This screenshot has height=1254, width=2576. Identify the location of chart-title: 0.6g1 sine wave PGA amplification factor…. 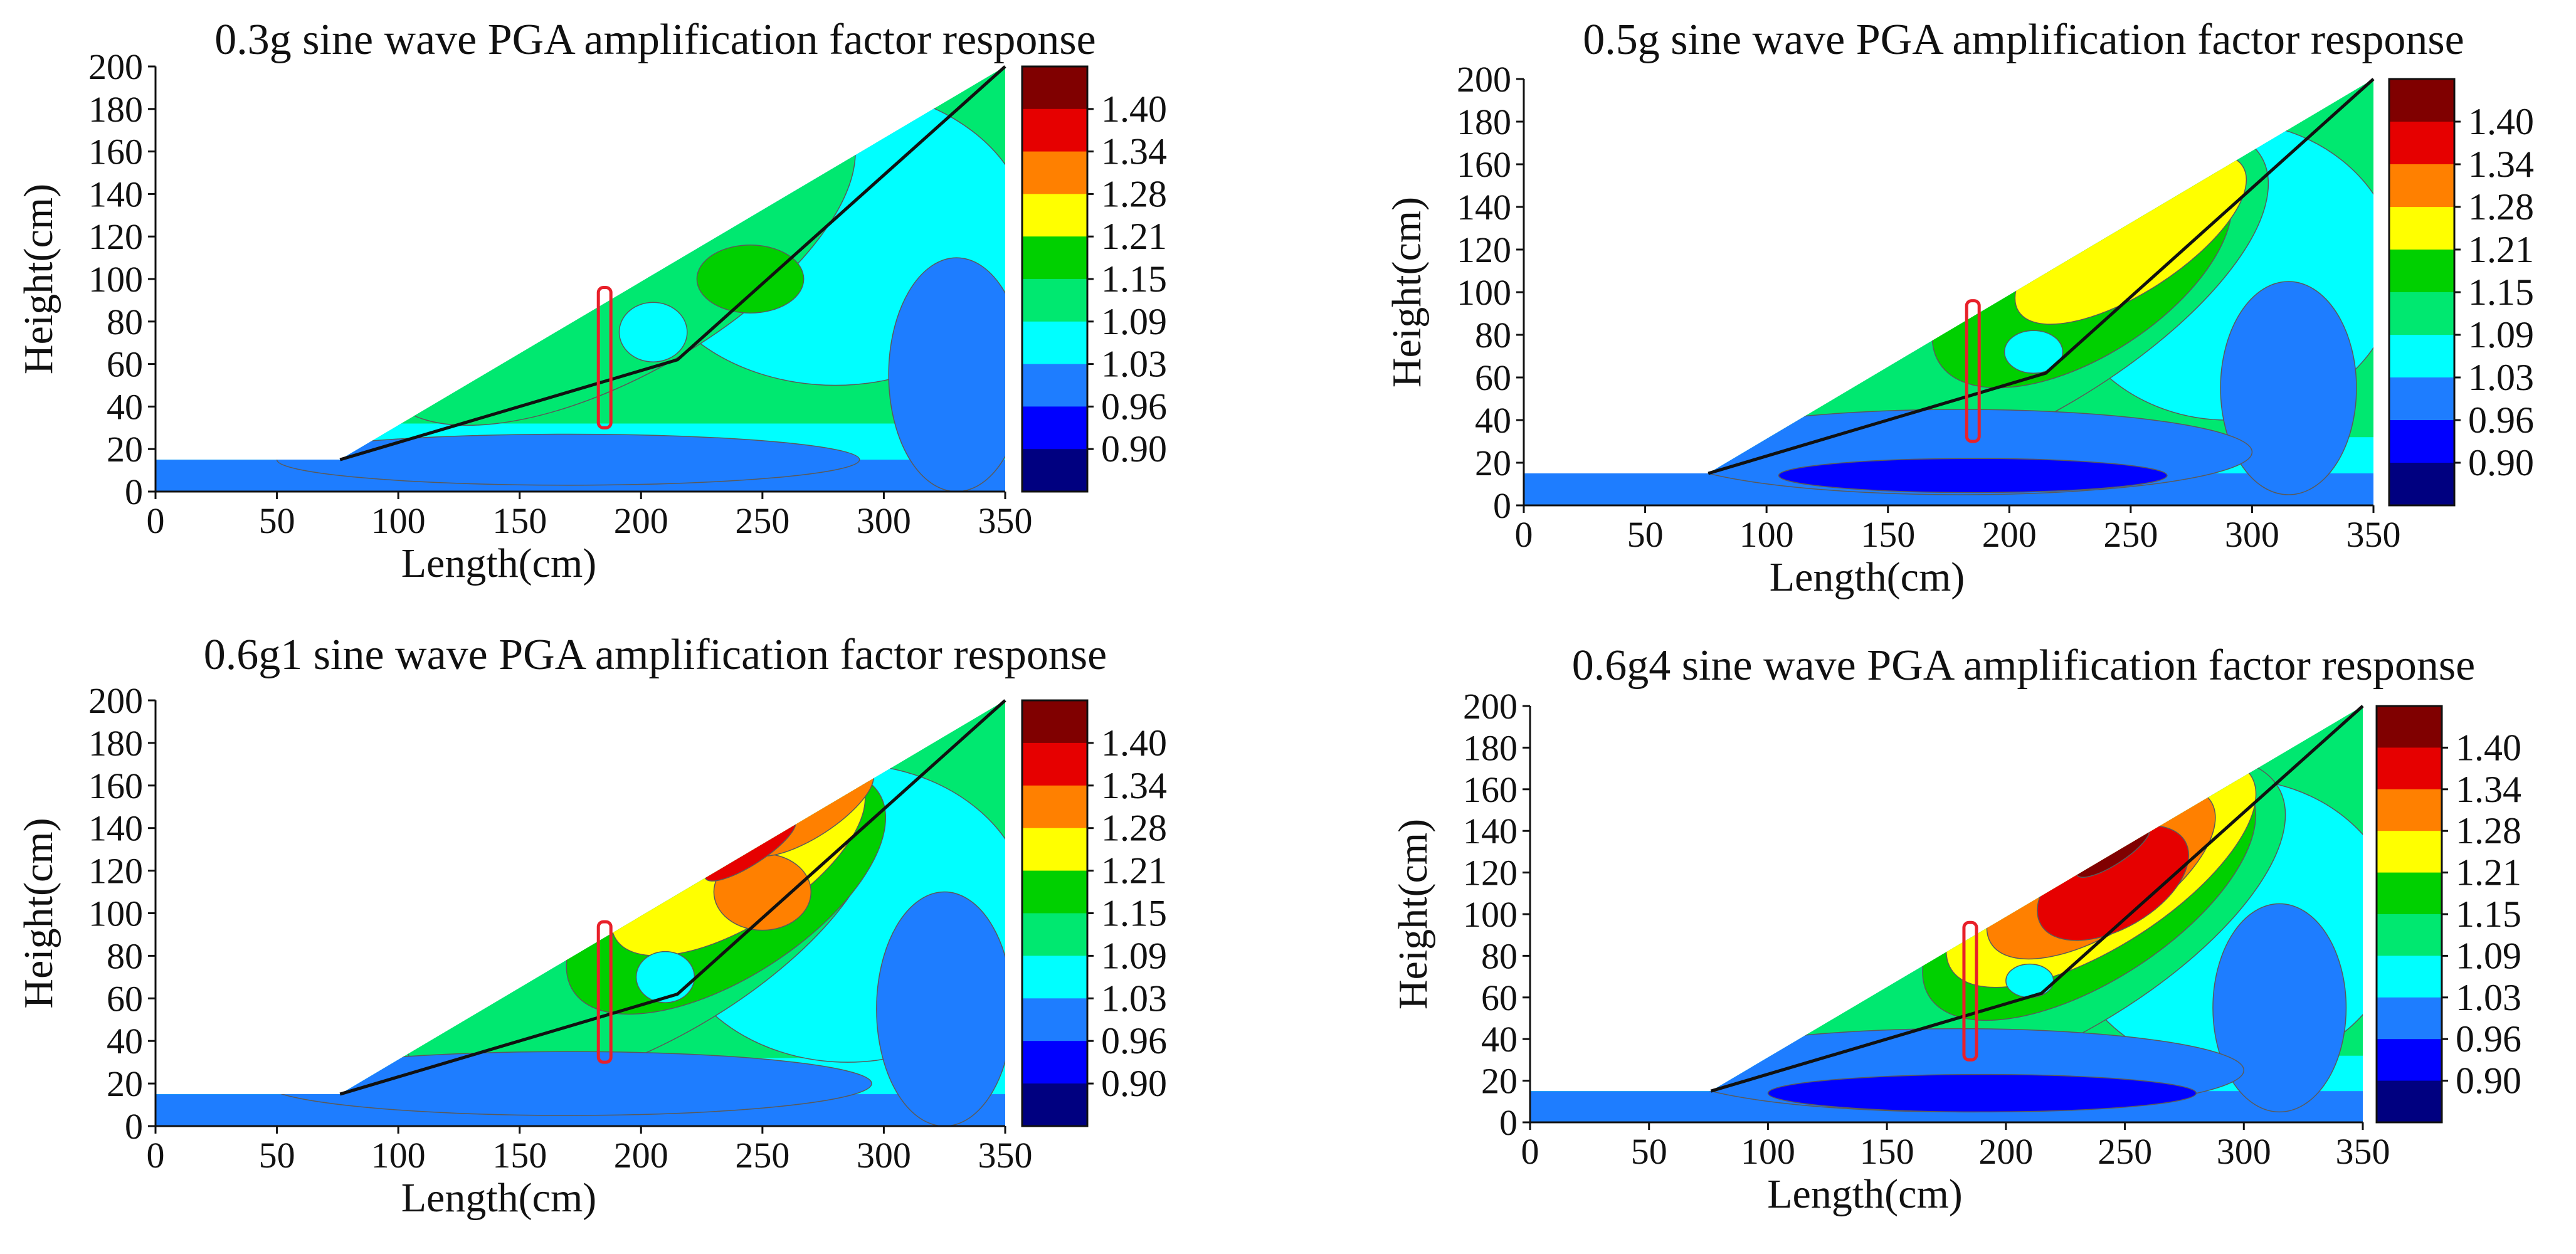
(655, 655).